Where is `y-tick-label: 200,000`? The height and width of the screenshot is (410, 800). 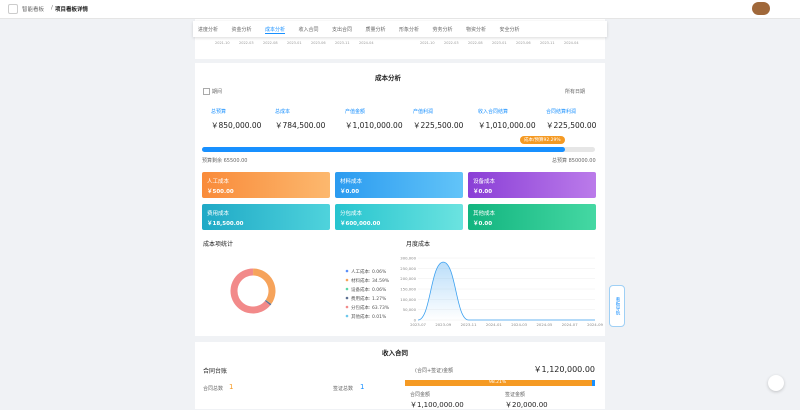 y-tick-label: 200,000 is located at coordinates (408, 278).